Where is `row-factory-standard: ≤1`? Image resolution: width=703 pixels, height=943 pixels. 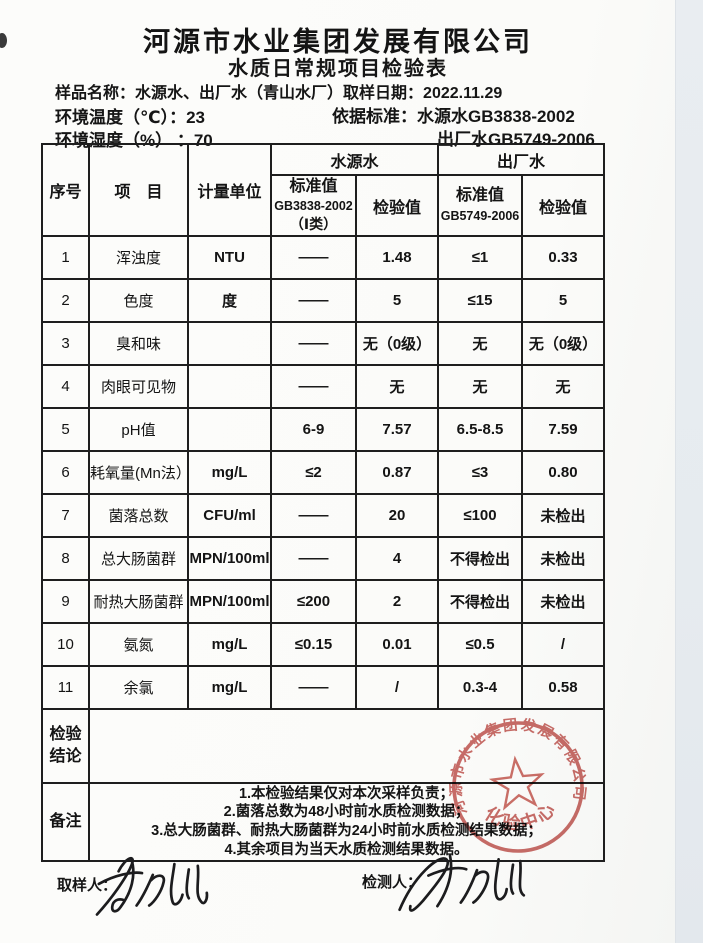 row-factory-standard: ≤1 is located at coordinates (480, 257).